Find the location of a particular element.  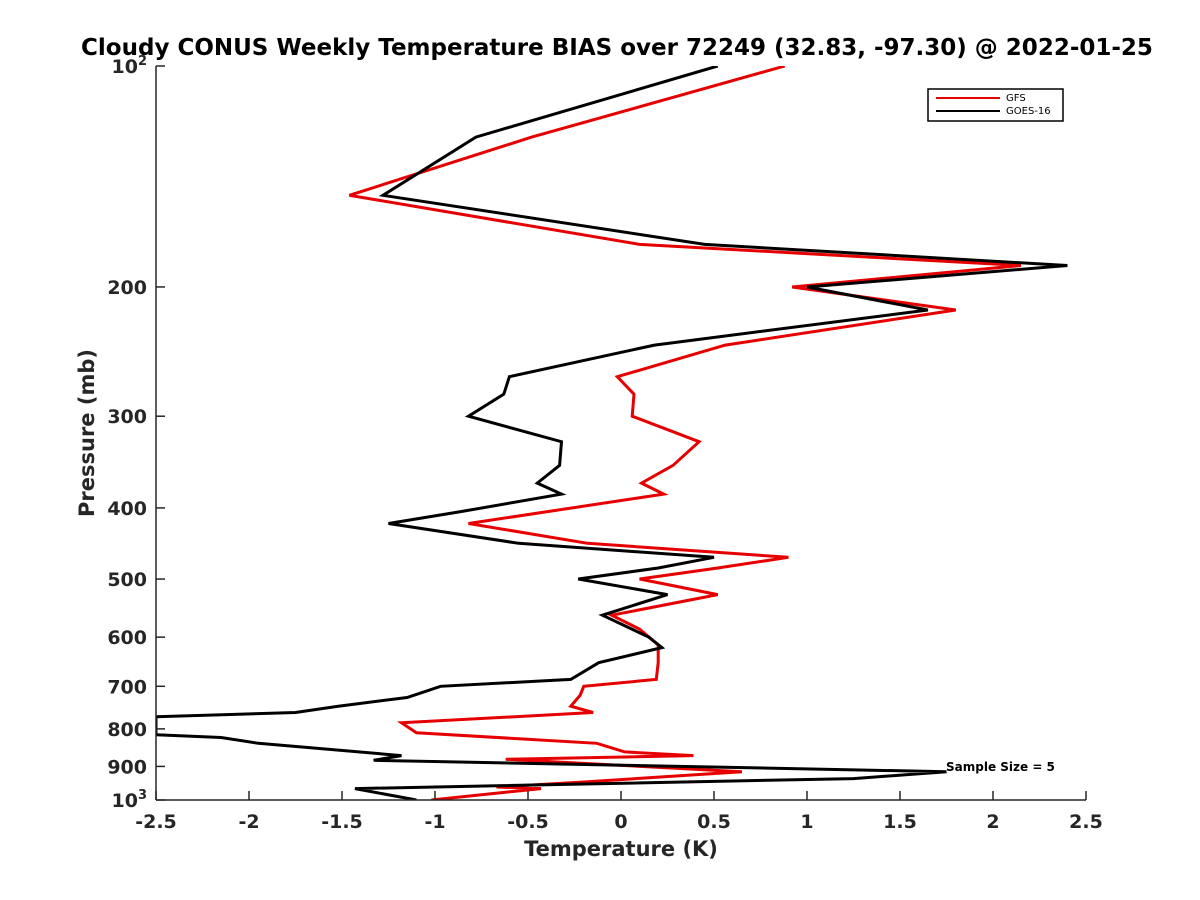

y-tick-labels: 10² 200 300 400 500 600 700 800 900 10³ is located at coordinates (127, 433).